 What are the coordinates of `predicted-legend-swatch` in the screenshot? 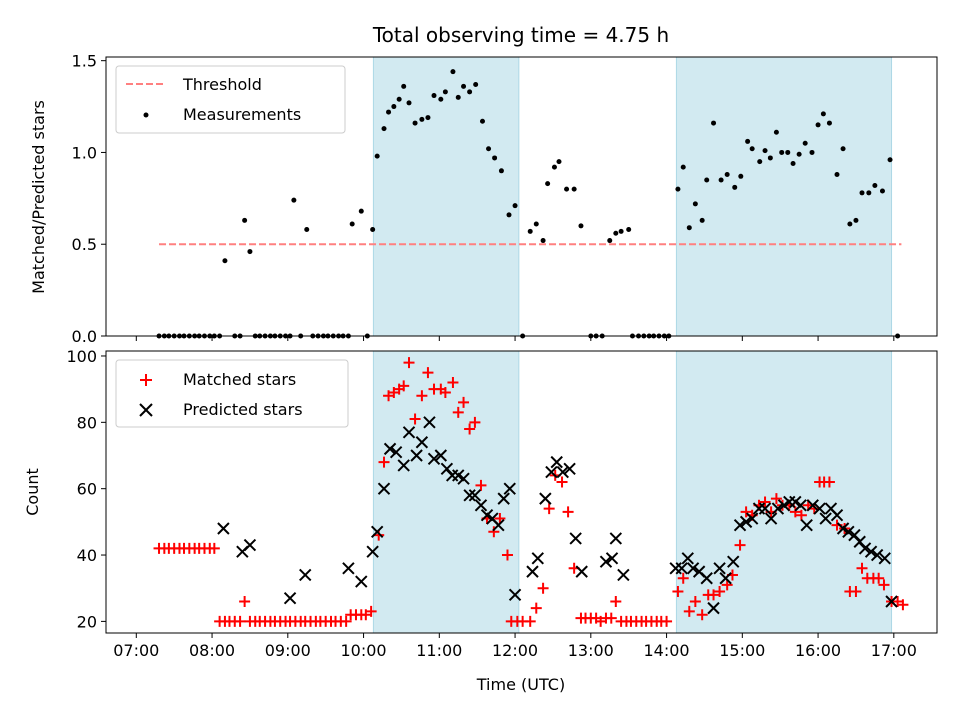 It's located at (146, 410).